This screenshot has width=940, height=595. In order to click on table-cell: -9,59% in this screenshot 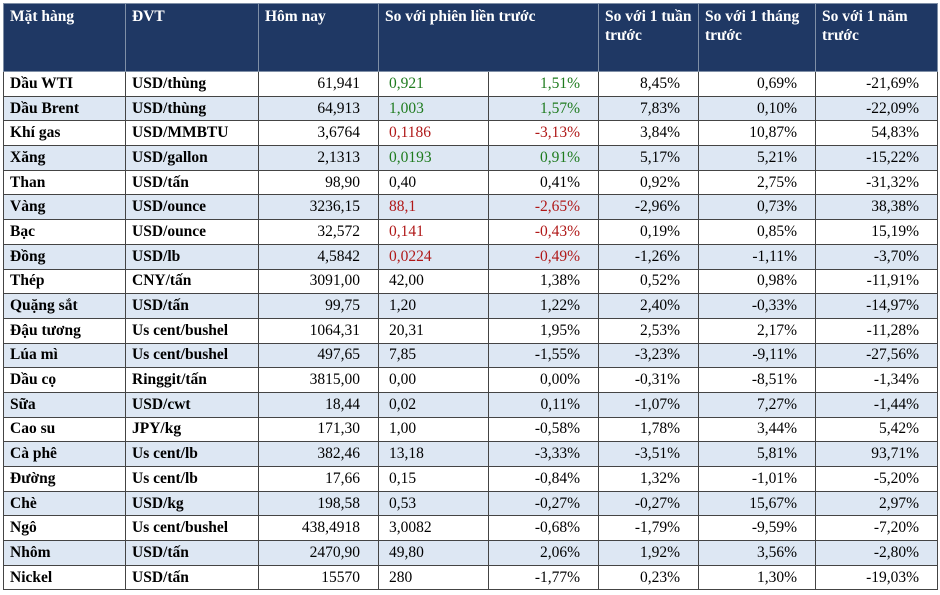, I will do `click(757, 528)`.